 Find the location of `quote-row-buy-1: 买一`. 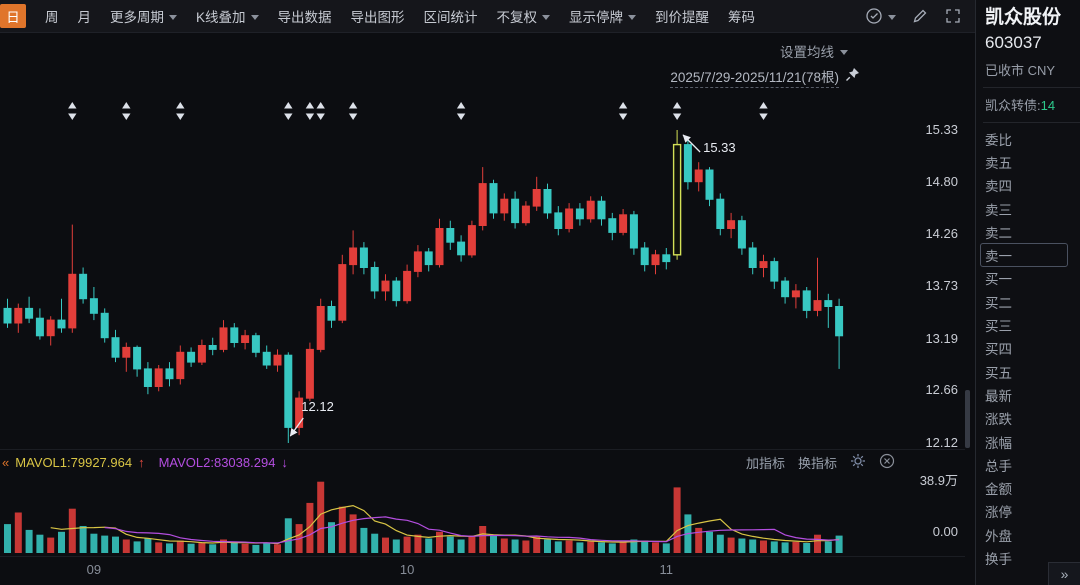

quote-row-buy-1: 买一 is located at coordinates (1032, 278).